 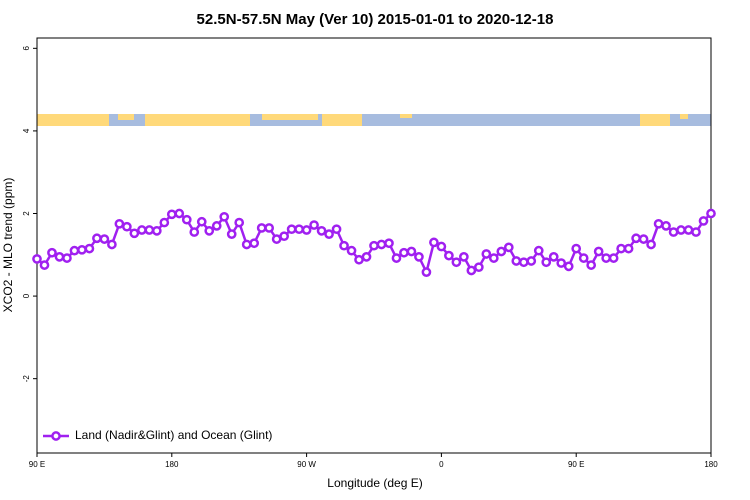 What do you see at coordinates (173, 435) in the screenshot?
I see `legend-label: Land (Nadir&Glint) and Ocean (Glint)` at bounding box center [173, 435].